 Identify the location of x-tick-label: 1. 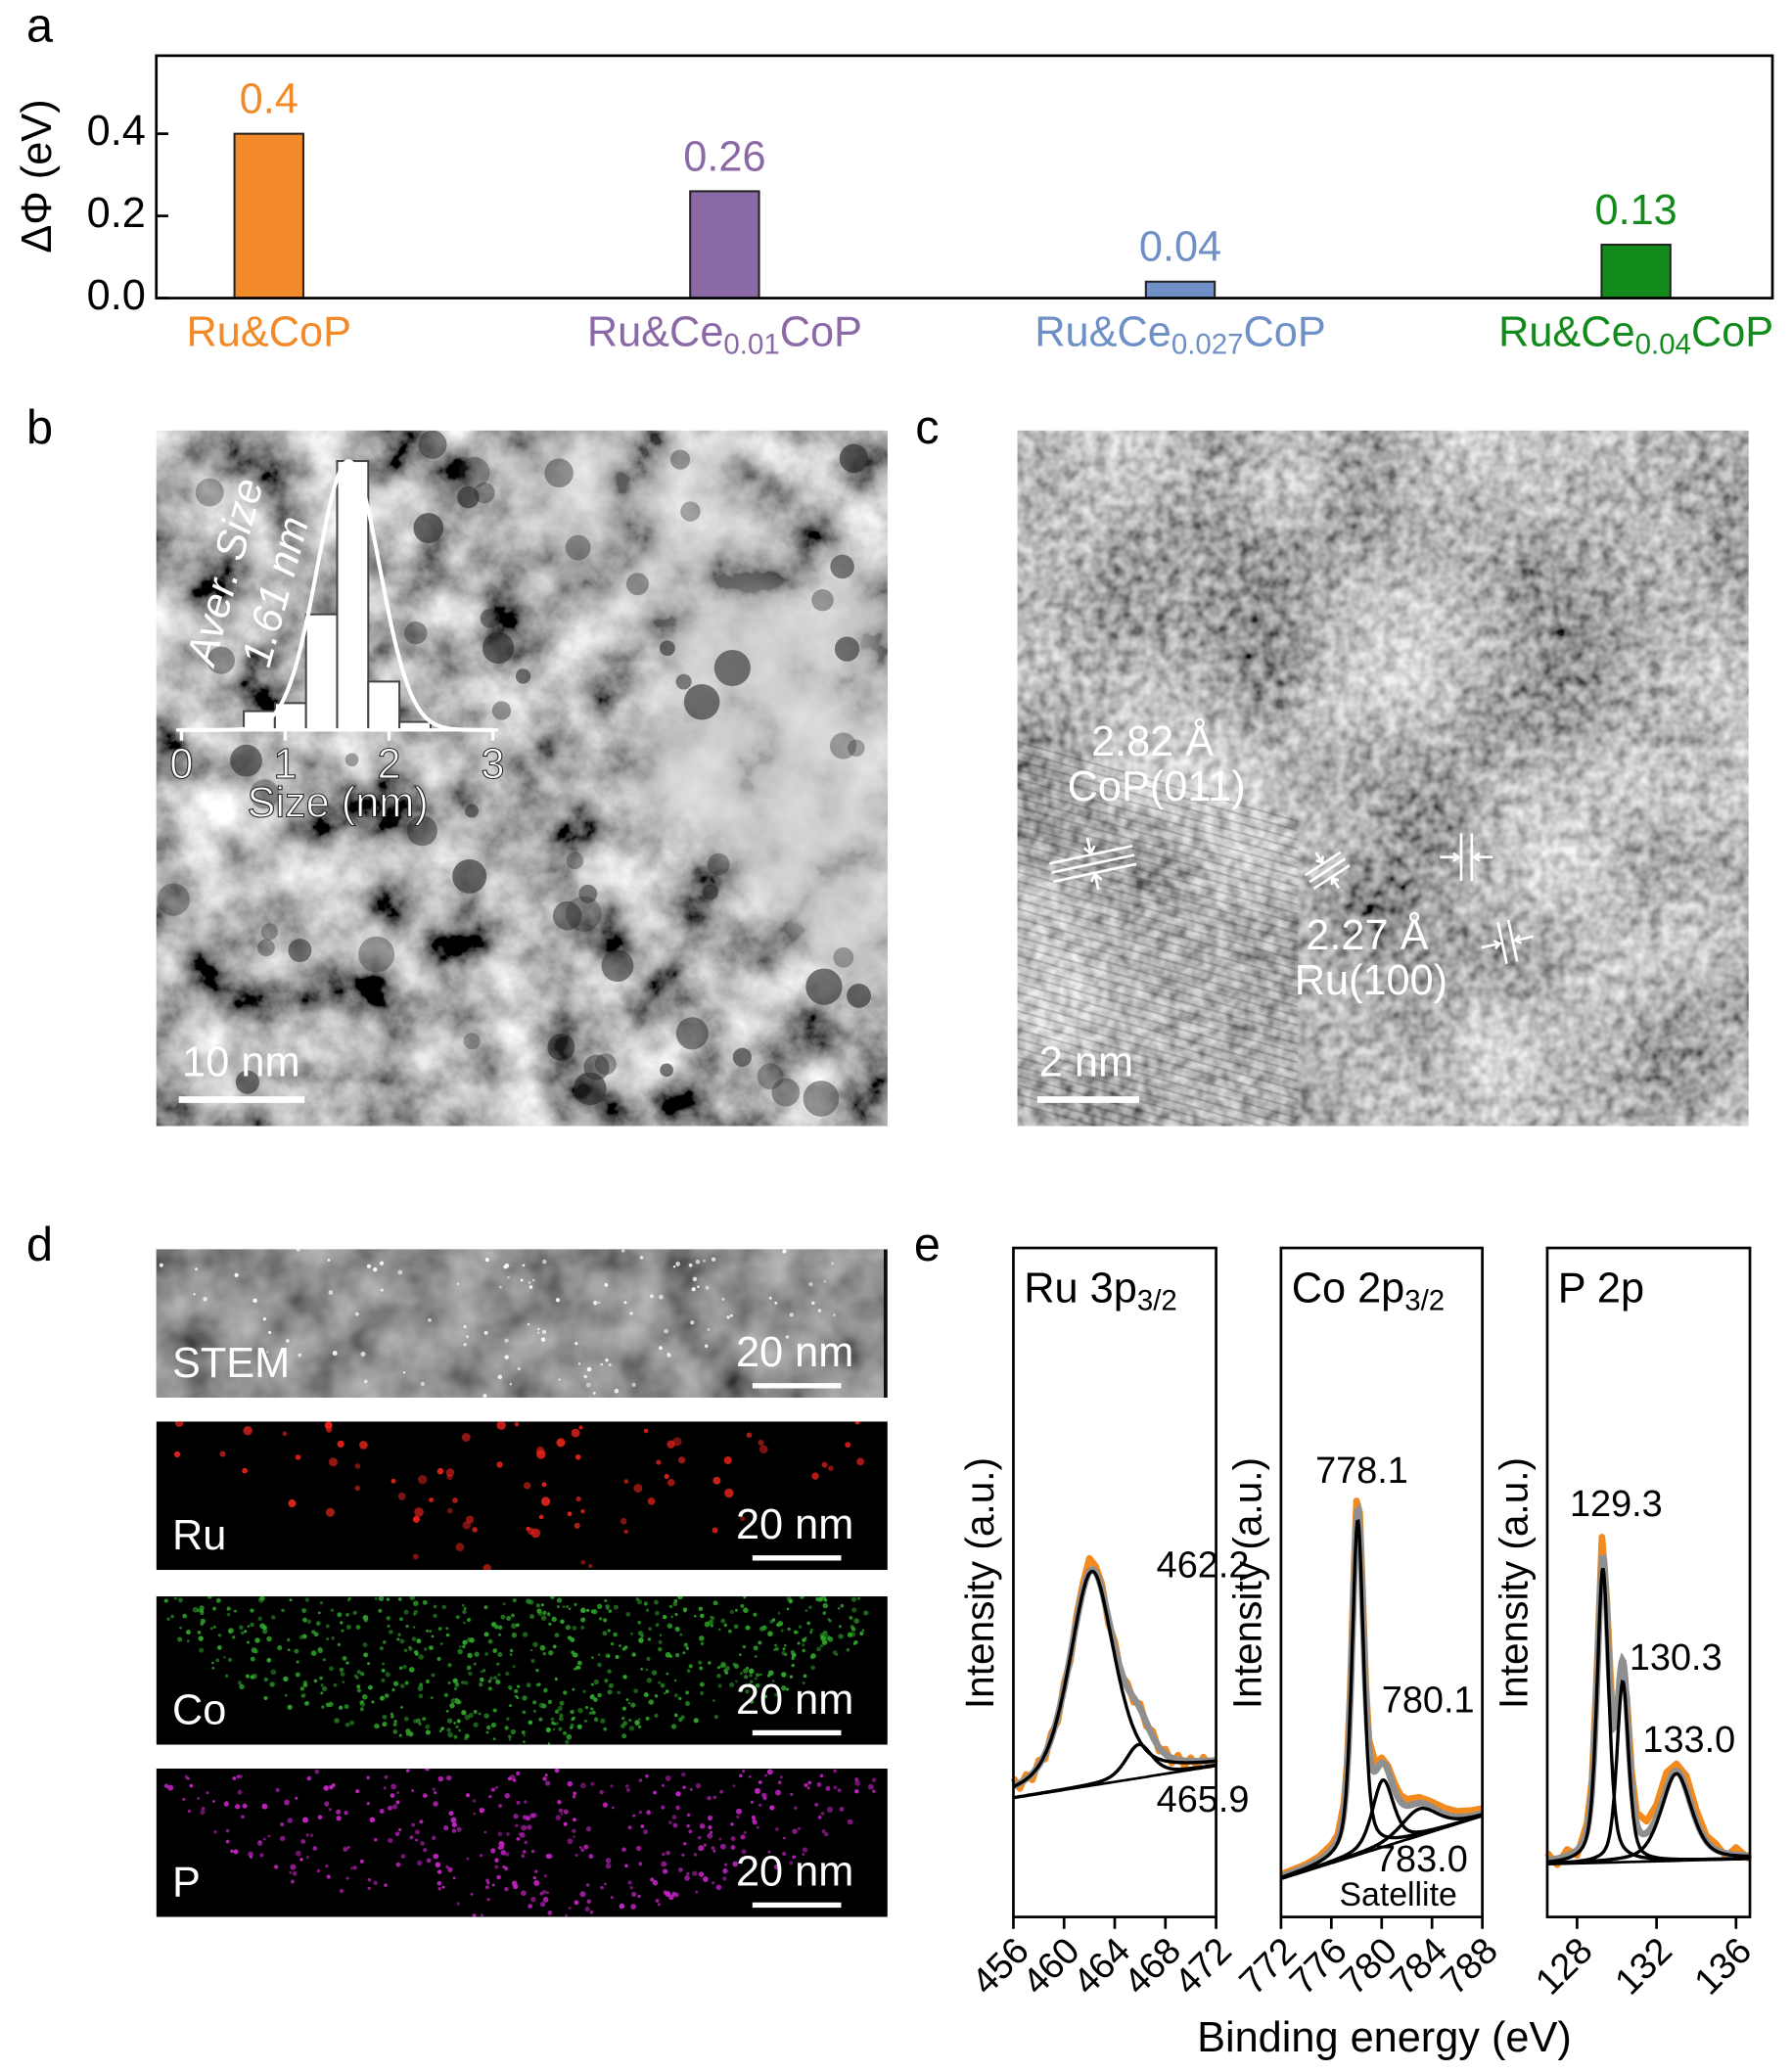
(285, 764).